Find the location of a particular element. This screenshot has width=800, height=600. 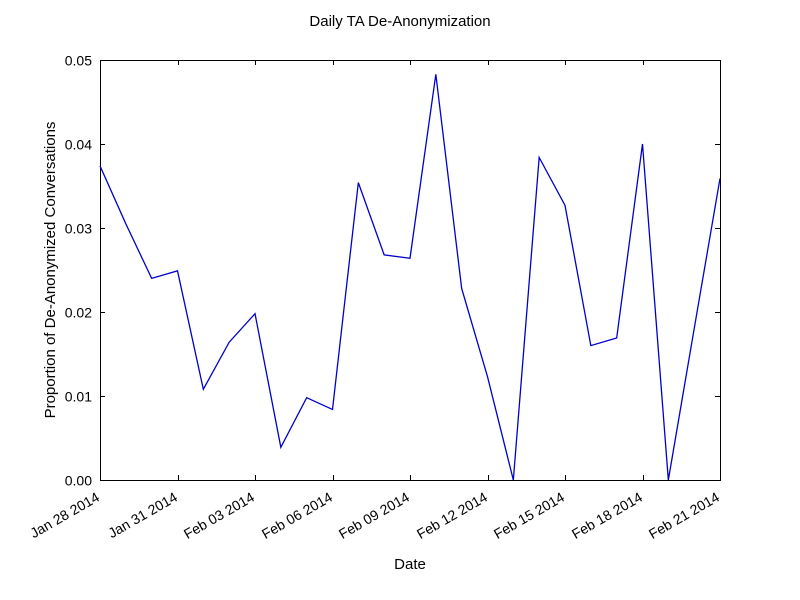

x-tick-label: Feb 18 2014 is located at coordinates (607, 515).